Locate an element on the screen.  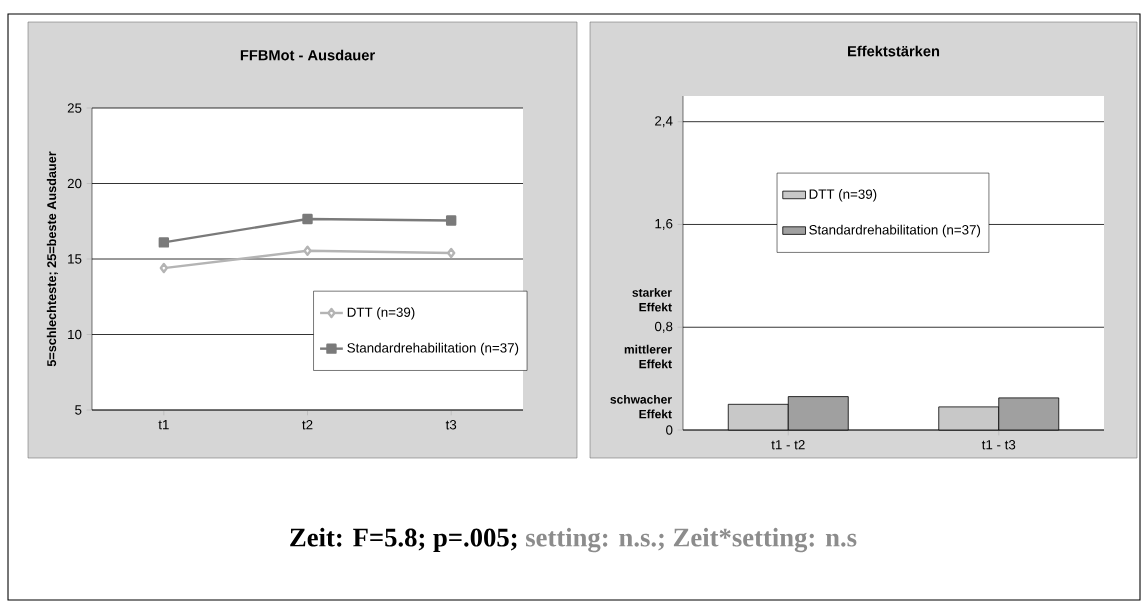
y-tick-label: 2,4 is located at coordinates (664, 122).